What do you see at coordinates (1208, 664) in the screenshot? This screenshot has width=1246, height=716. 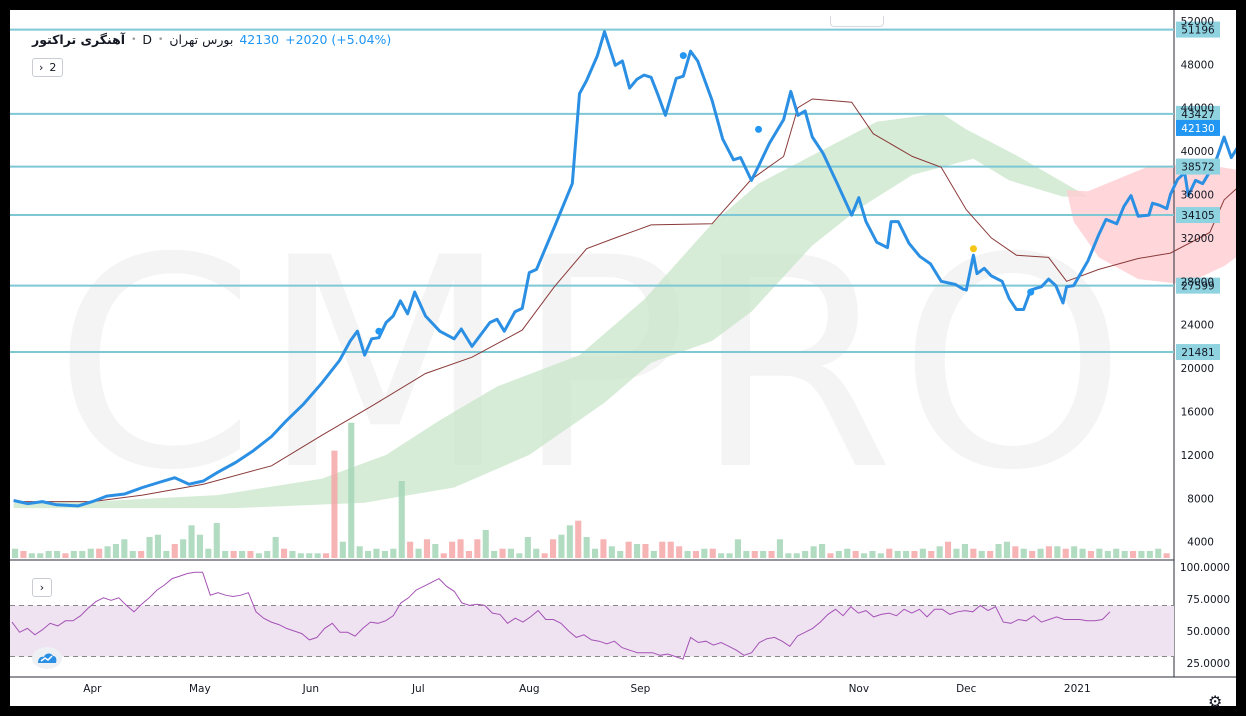 I see `rsi-tick-label: 25.0000` at bounding box center [1208, 664].